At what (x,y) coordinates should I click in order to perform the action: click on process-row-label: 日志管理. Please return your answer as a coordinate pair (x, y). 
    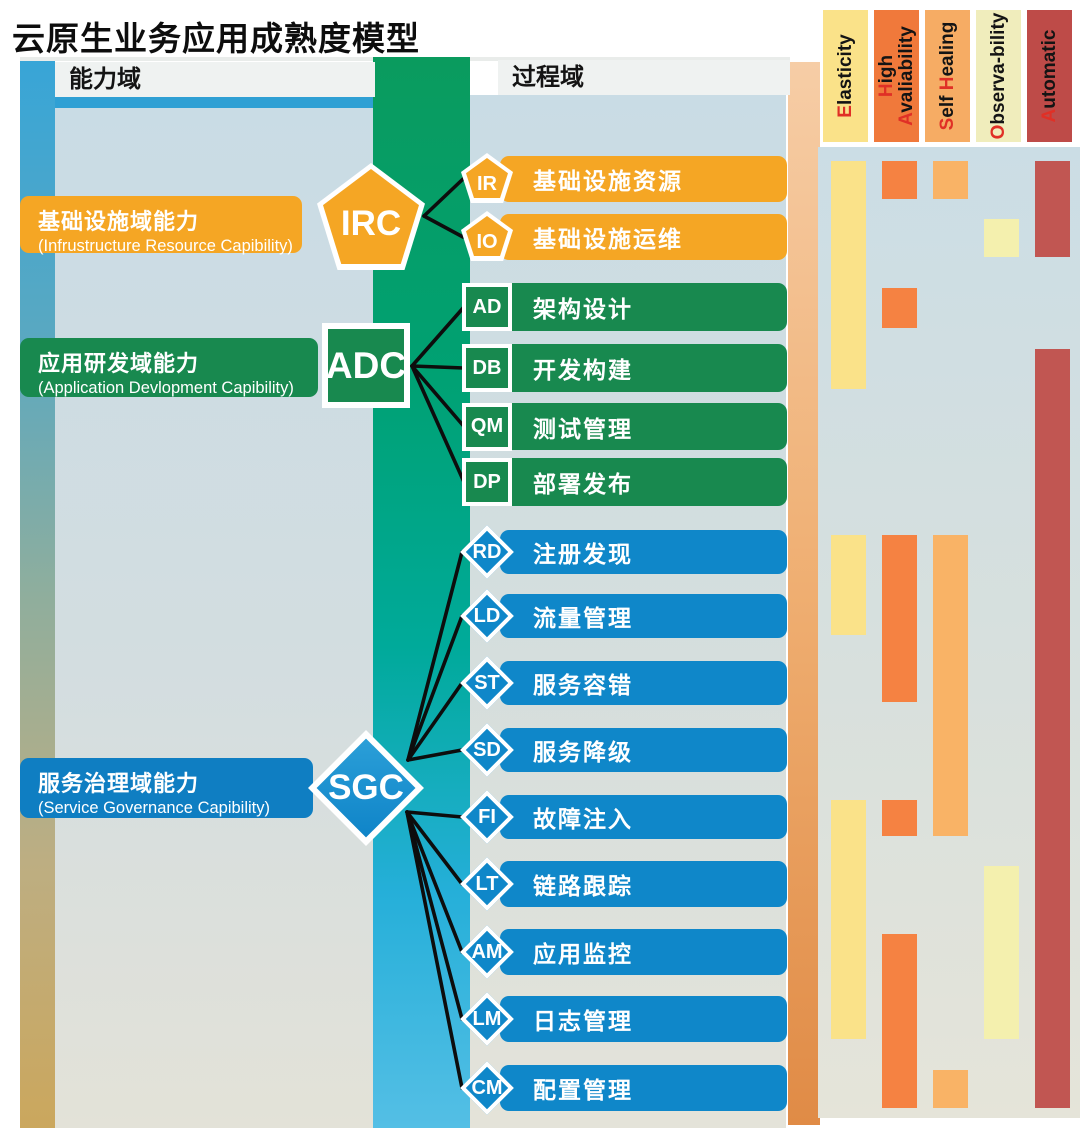
    Looking at the image, I should click on (583, 1021).